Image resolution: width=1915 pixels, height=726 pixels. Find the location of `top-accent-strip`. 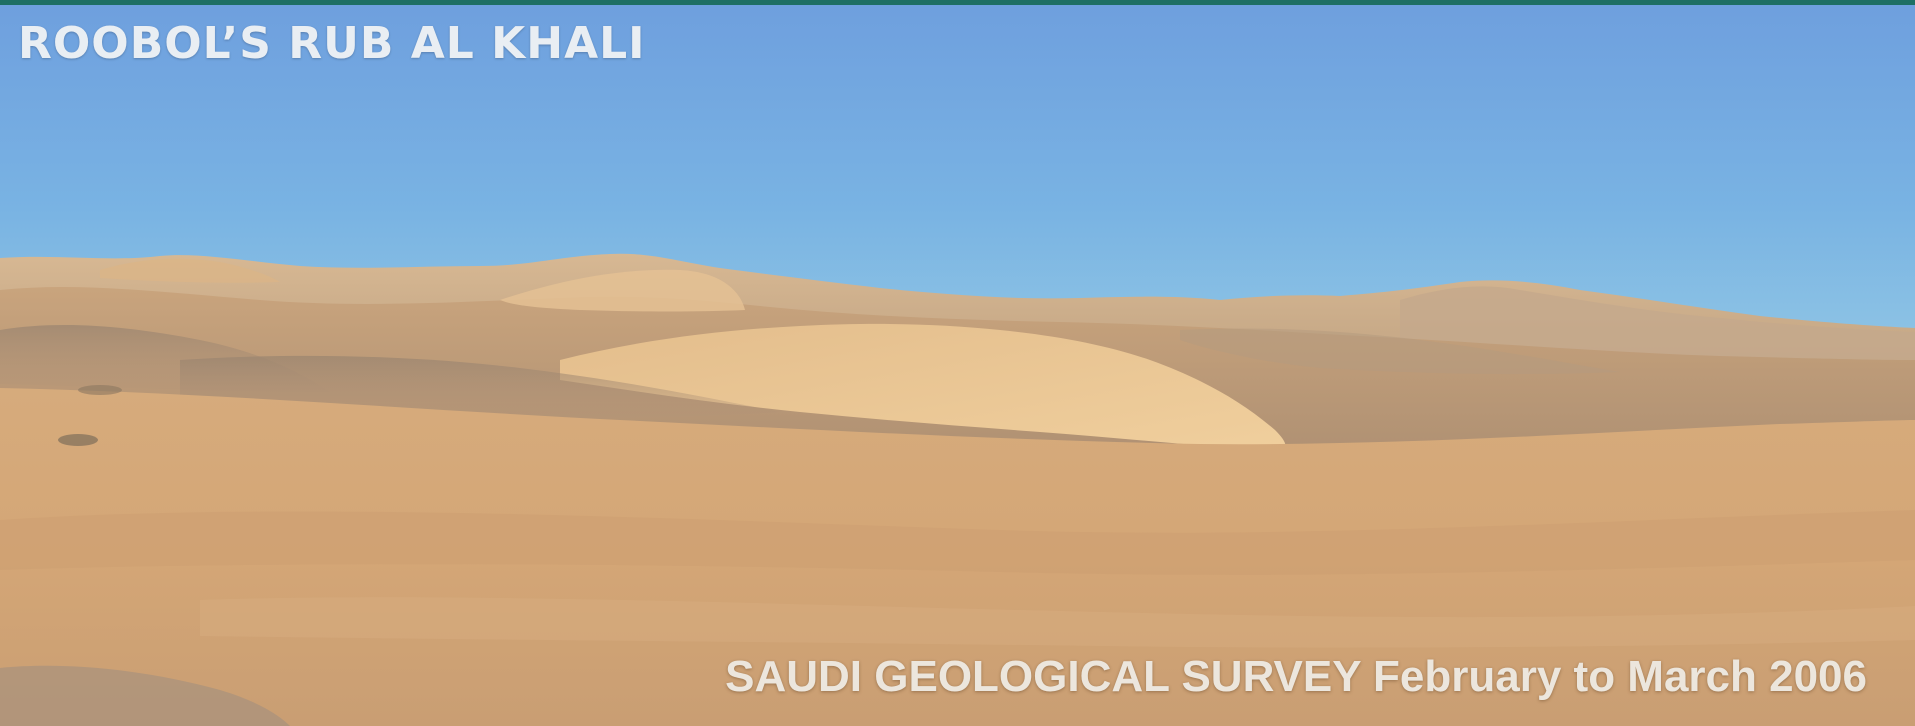

top-accent-strip is located at coordinates (957, 2).